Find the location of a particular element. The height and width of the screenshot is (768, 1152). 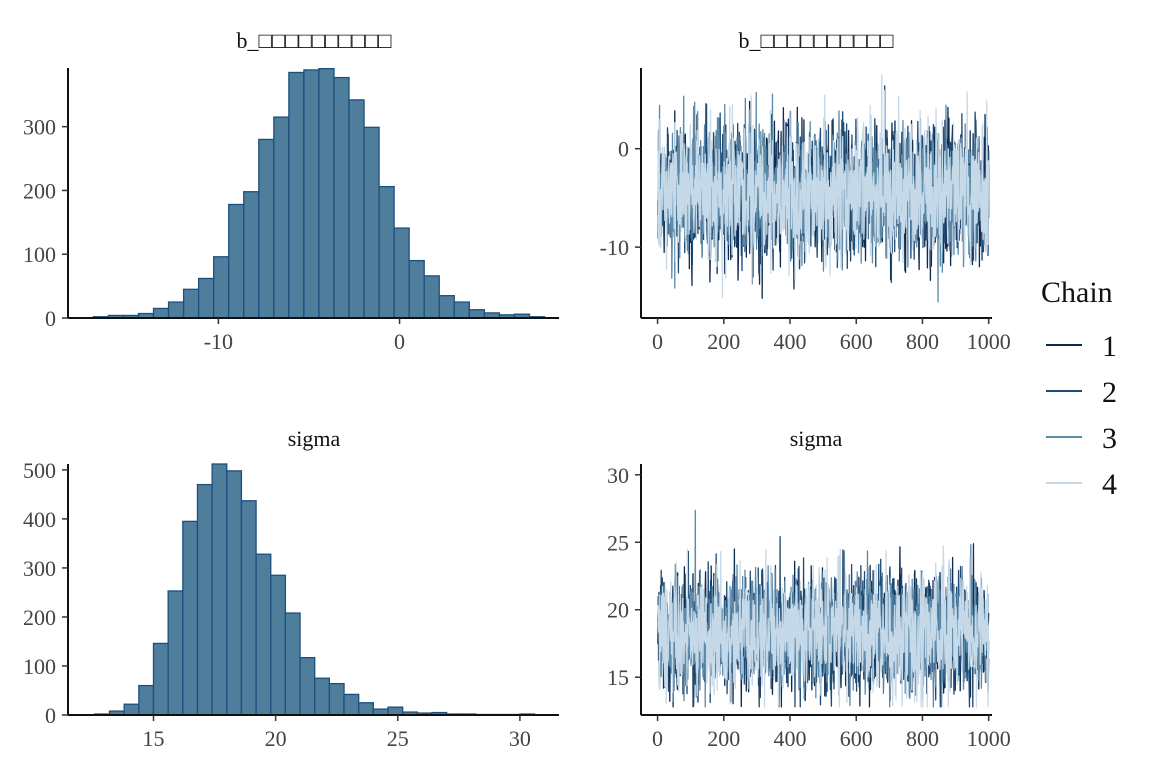

y-tick-label: 30 is located at coordinates (618, 475).